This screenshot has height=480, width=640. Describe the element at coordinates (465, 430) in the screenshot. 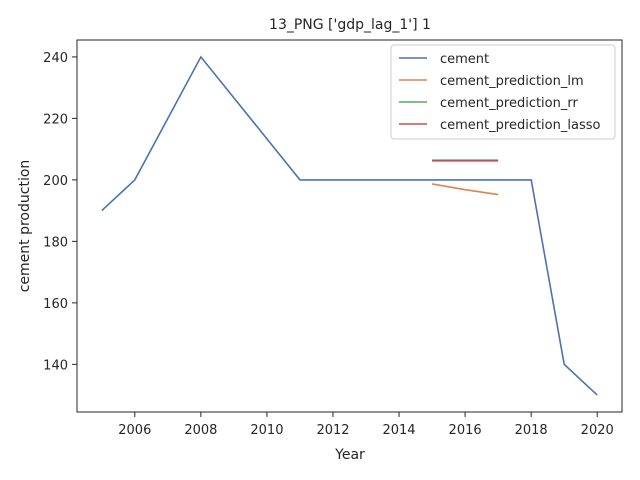

I see `x-tick-label: 2016` at that location.